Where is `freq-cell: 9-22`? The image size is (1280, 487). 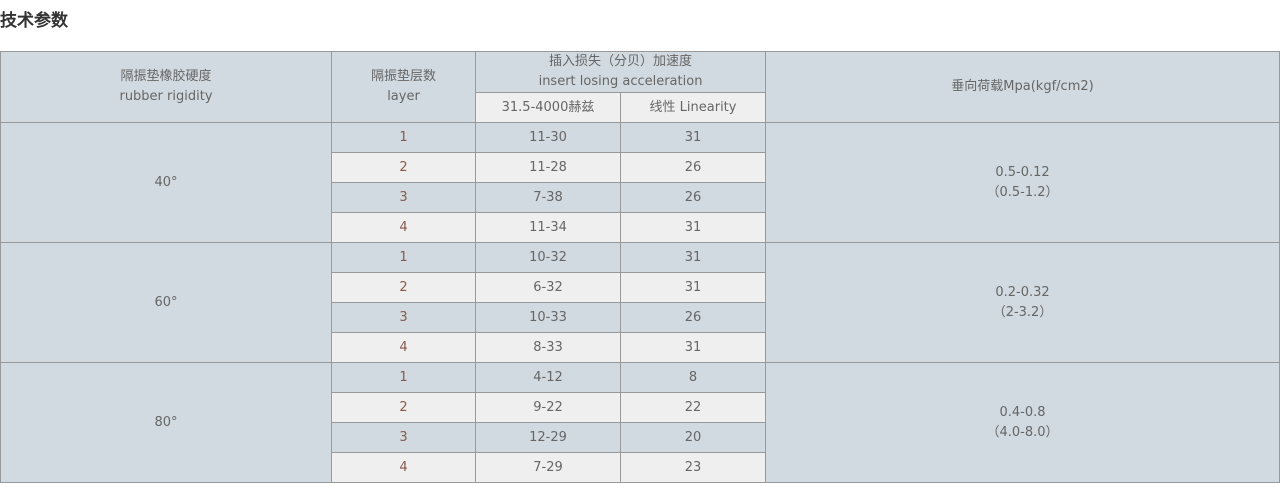 freq-cell: 9-22 is located at coordinates (548, 407).